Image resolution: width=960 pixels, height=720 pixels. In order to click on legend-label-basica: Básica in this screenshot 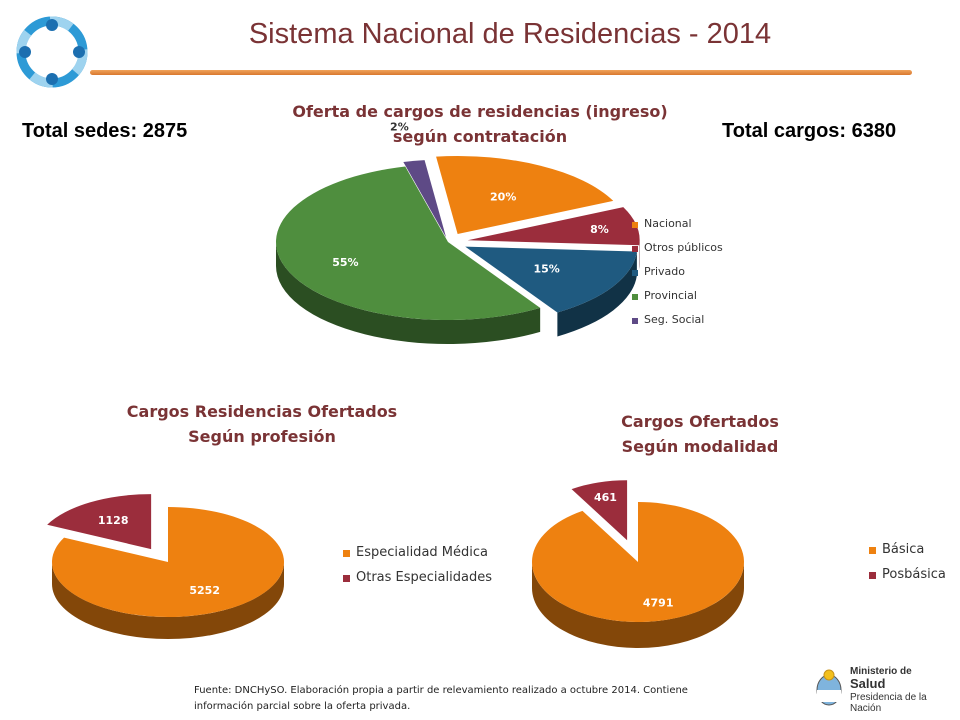, I will do `click(903, 549)`.